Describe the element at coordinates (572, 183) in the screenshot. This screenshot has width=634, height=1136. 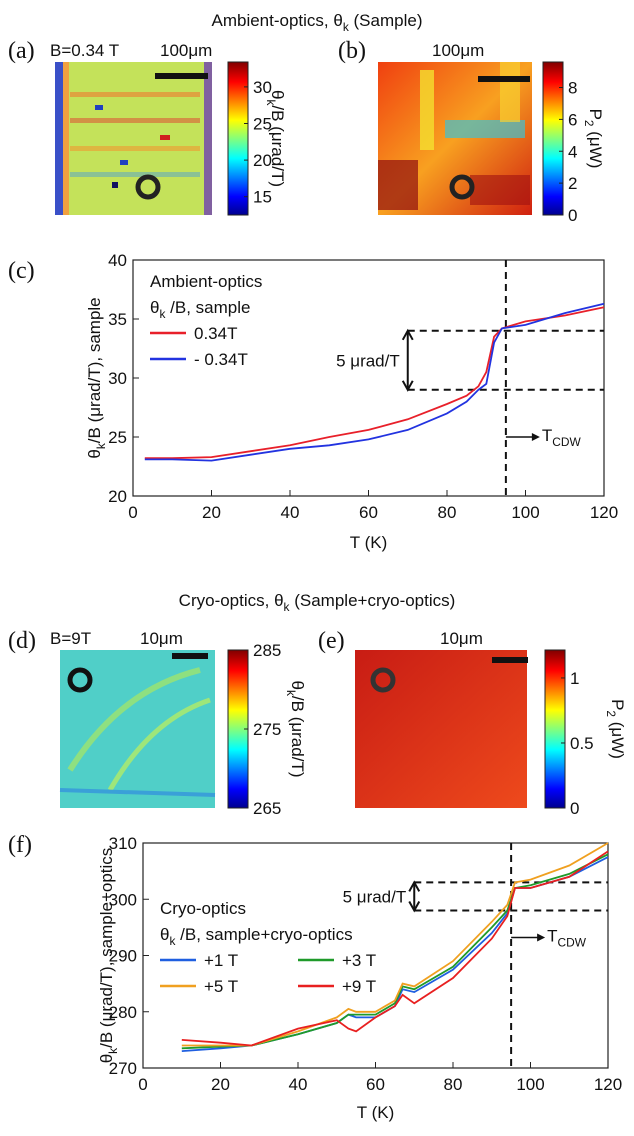
I see `colorbar-tick-label: 2` at that location.